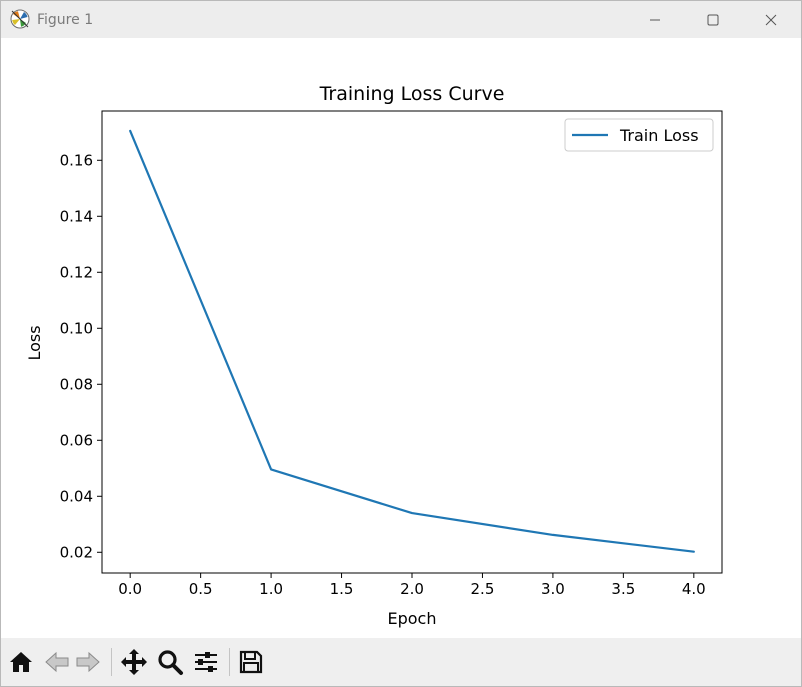 The height and width of the screenshot is (687, 802). What do you see at coordinates (130, 589) in the screenshot?
I see `x-tick-label: 0.0` at bounding box center [130, 589].